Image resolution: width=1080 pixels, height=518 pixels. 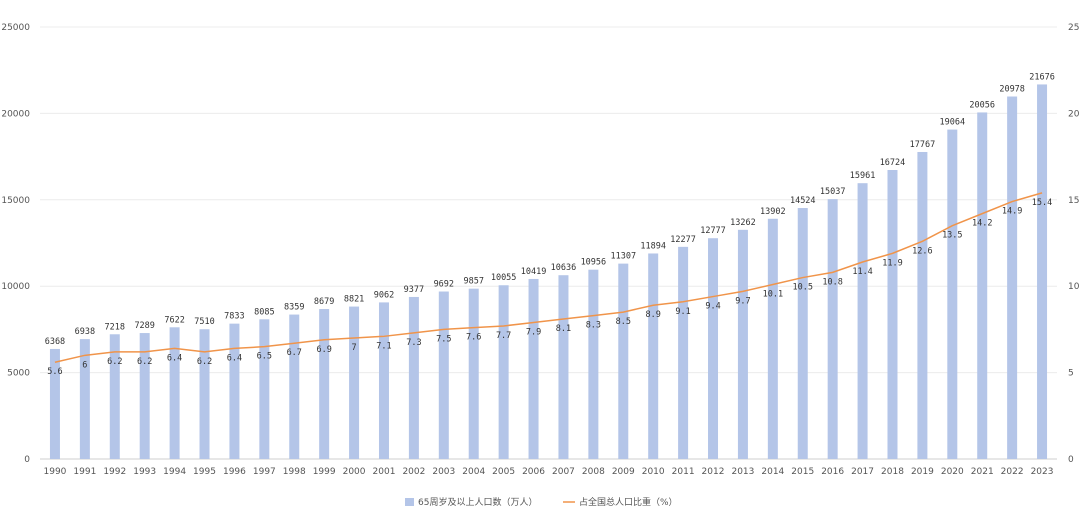 I want to click on x-tick-label: 2020, so click(x=952, y=472).